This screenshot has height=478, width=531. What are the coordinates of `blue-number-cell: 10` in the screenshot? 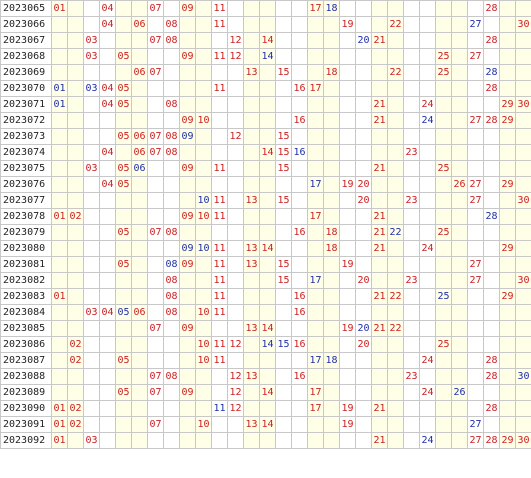 It's located at (203, 248).